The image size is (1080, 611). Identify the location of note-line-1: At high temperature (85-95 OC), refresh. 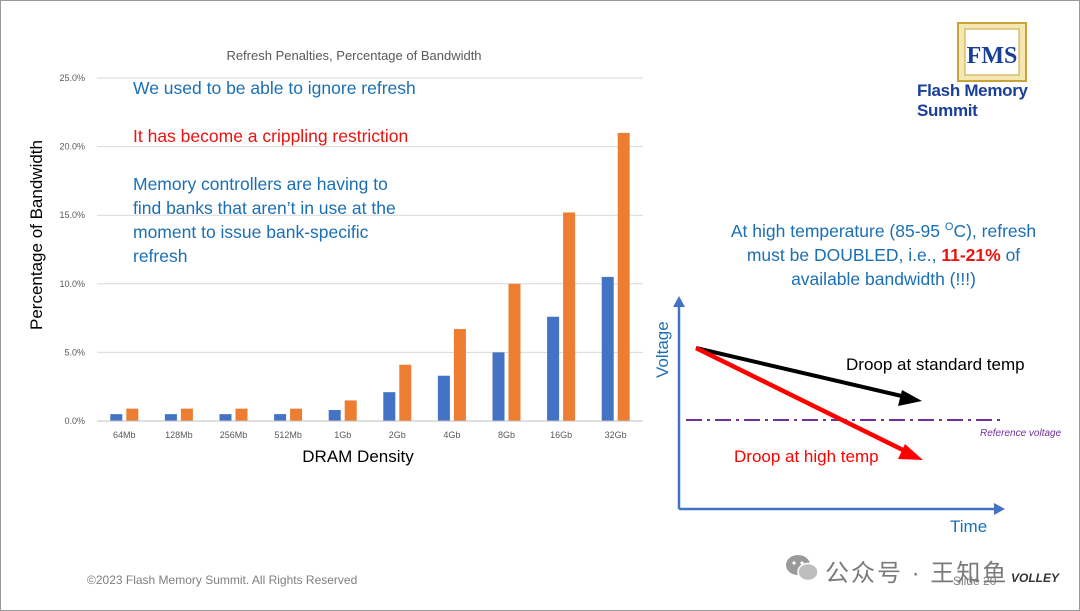
(883, 229).